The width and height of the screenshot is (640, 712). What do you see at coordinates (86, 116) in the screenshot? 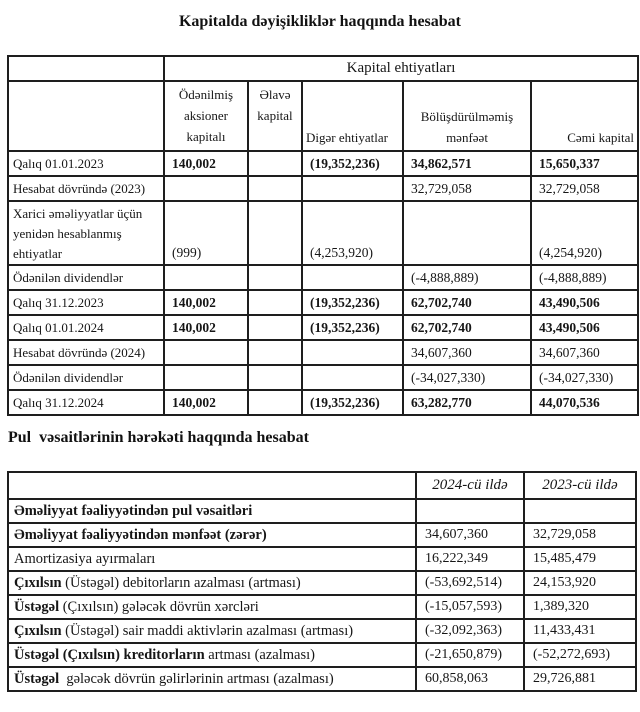
I see `empty-header-cell` at bounding box center [86, 116].